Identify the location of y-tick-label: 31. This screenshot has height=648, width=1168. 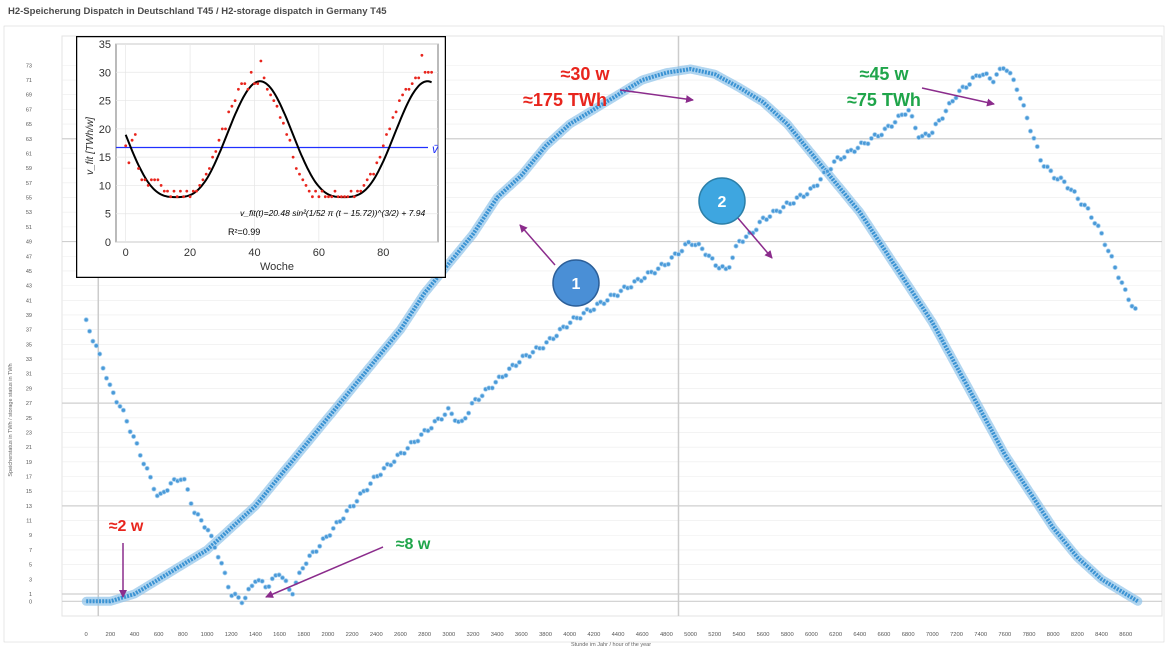
(29, 375).